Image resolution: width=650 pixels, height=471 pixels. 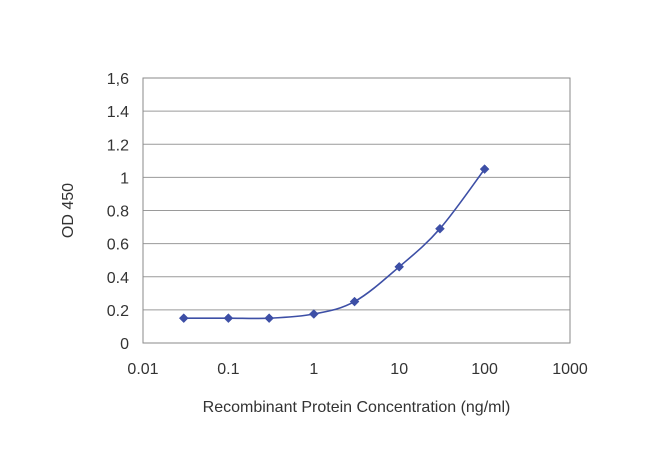 I want to click on x-axis-tick-labels: 0.01 0.1 1 10 100 1000, so click(x=357, y=369).